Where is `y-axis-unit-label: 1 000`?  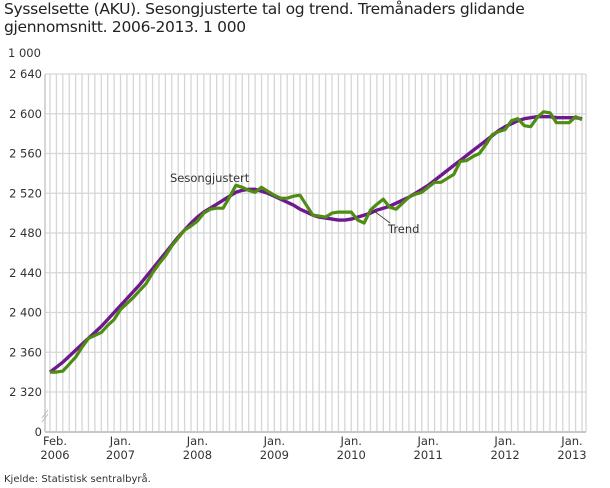
y-axis-unit-label: 1 000 is located at coordinates (24, 53).